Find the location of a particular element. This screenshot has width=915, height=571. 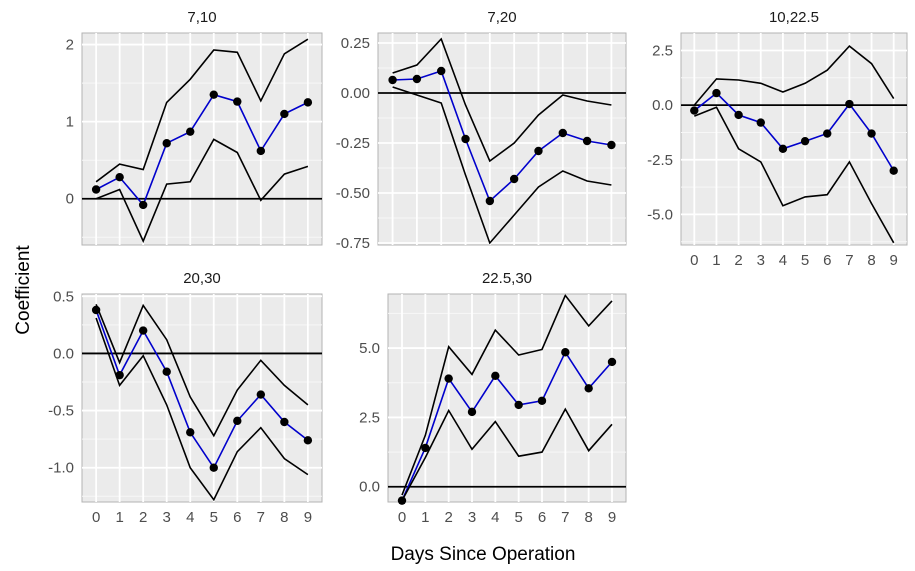

y-tick-label: -2.5 is located at coordinates (660, 160).